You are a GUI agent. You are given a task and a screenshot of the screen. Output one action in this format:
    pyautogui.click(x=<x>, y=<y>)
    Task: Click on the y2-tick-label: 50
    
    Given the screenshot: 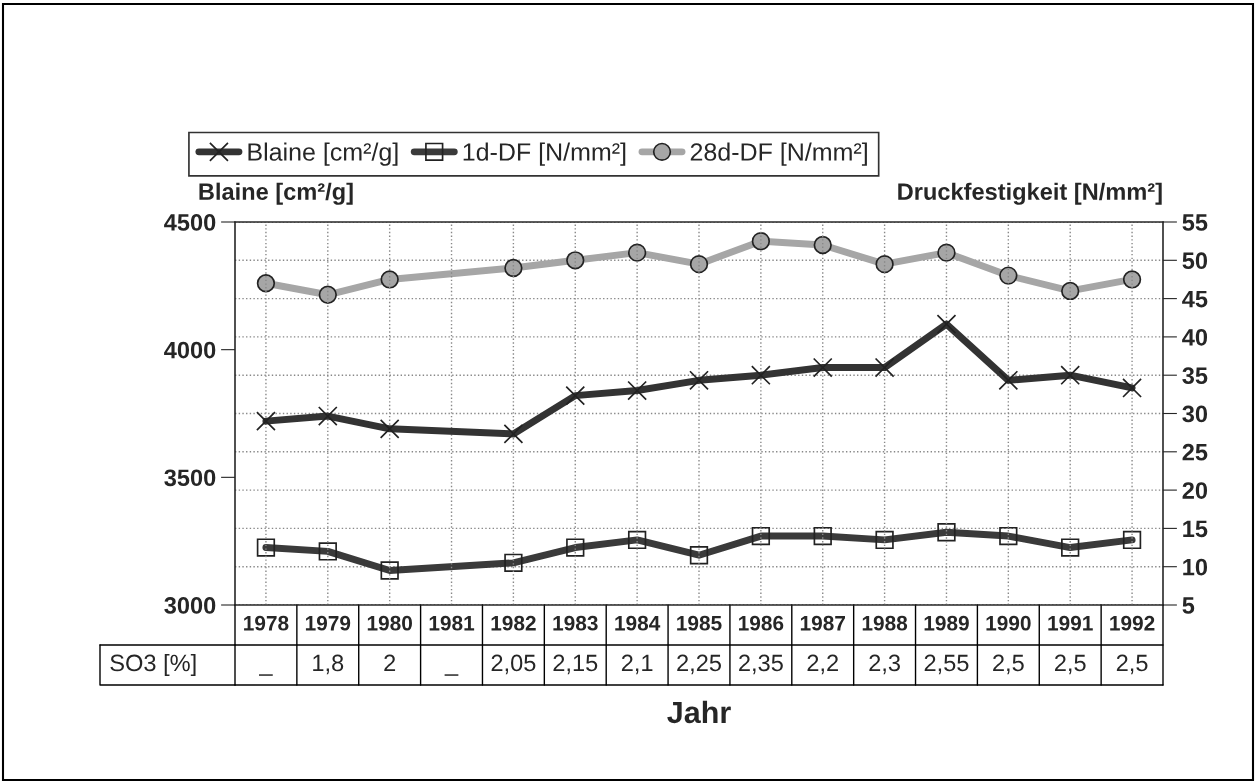 What is the action you would take?
    pyautogui.click(x=1195, y=261)
    